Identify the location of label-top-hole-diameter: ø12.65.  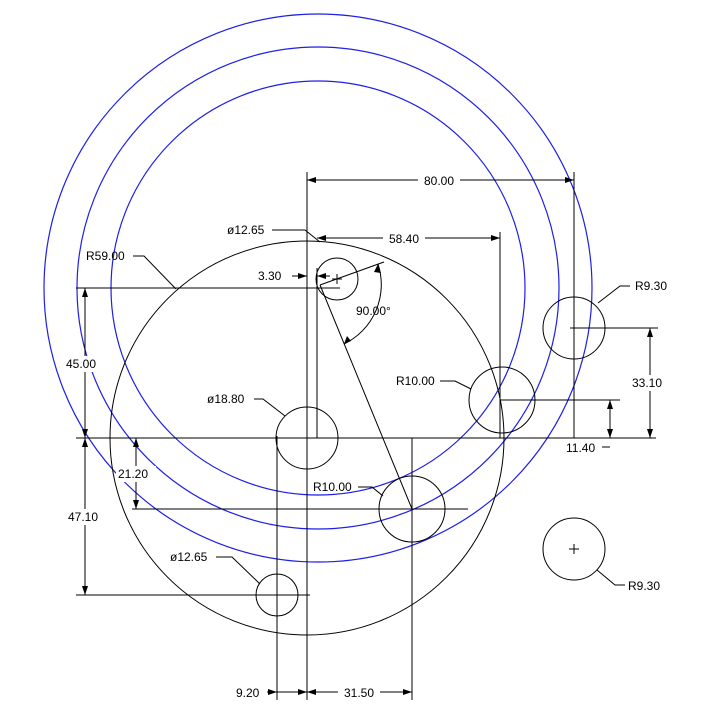
(246, 230).